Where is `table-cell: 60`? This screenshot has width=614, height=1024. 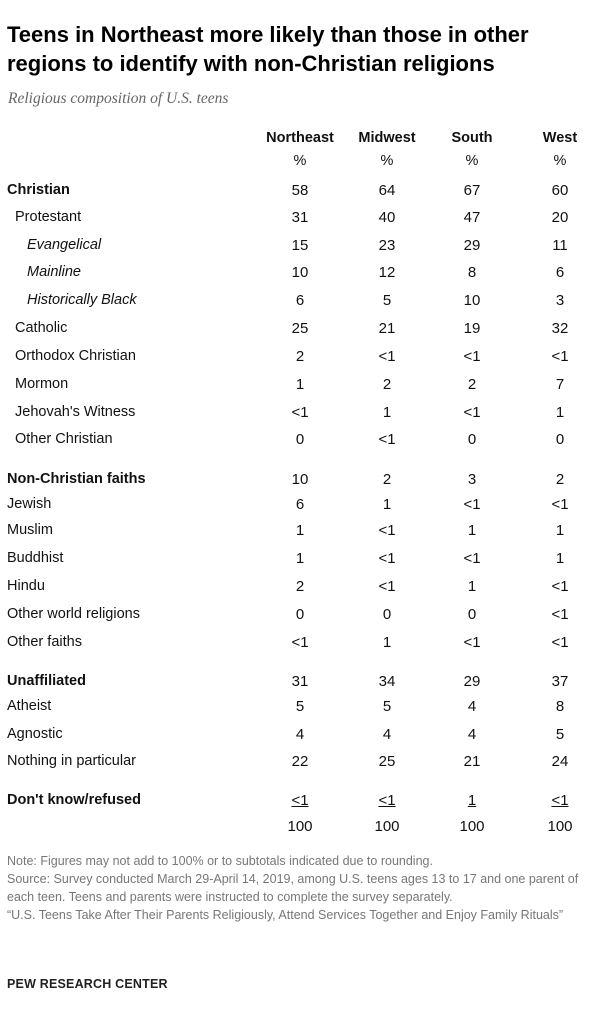 table-cell: 60 is located at coordinates (560, 190).